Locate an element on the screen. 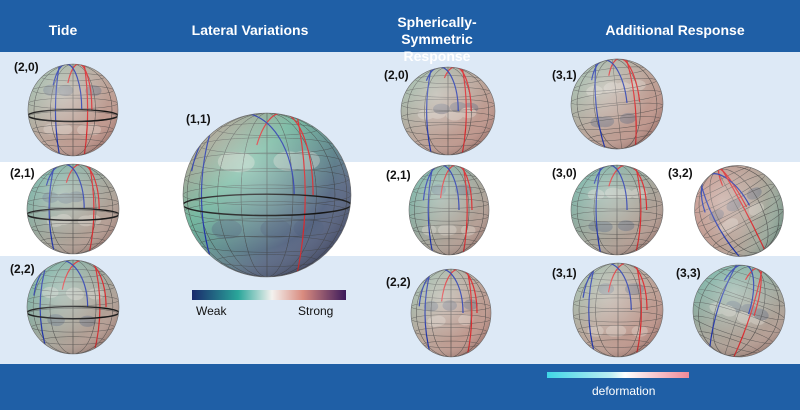 Image resolution: width=800 pixels, height=410 pixels. header-spherically-symmetric: Spherically-Symmetric Response is located at coordinates (437, 39).